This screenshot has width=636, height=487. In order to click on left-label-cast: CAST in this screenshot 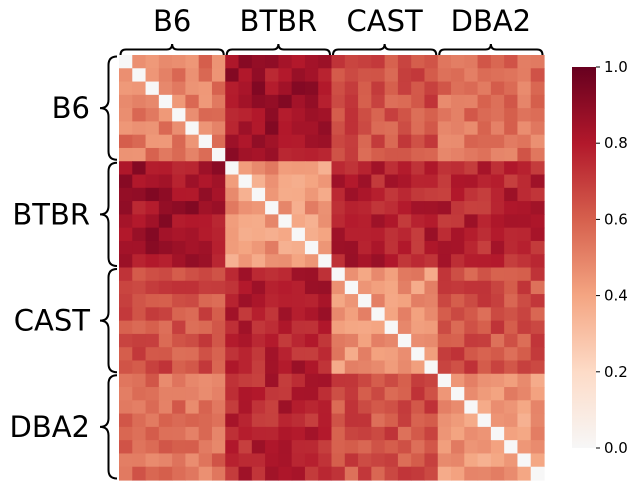, I will do `click(52, 321)`.